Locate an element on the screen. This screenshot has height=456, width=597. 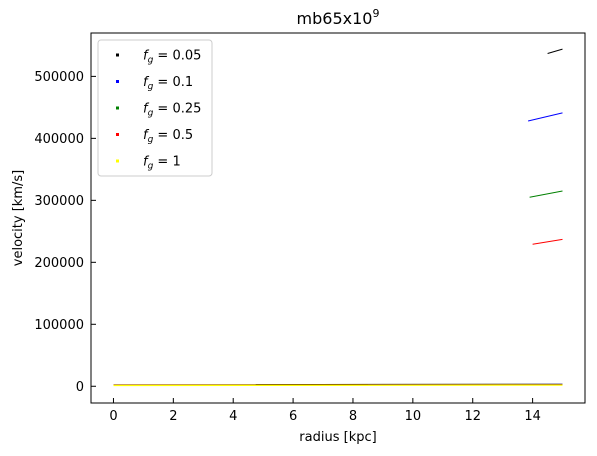
series-3-upper-points is located at coordinates (547, 241).